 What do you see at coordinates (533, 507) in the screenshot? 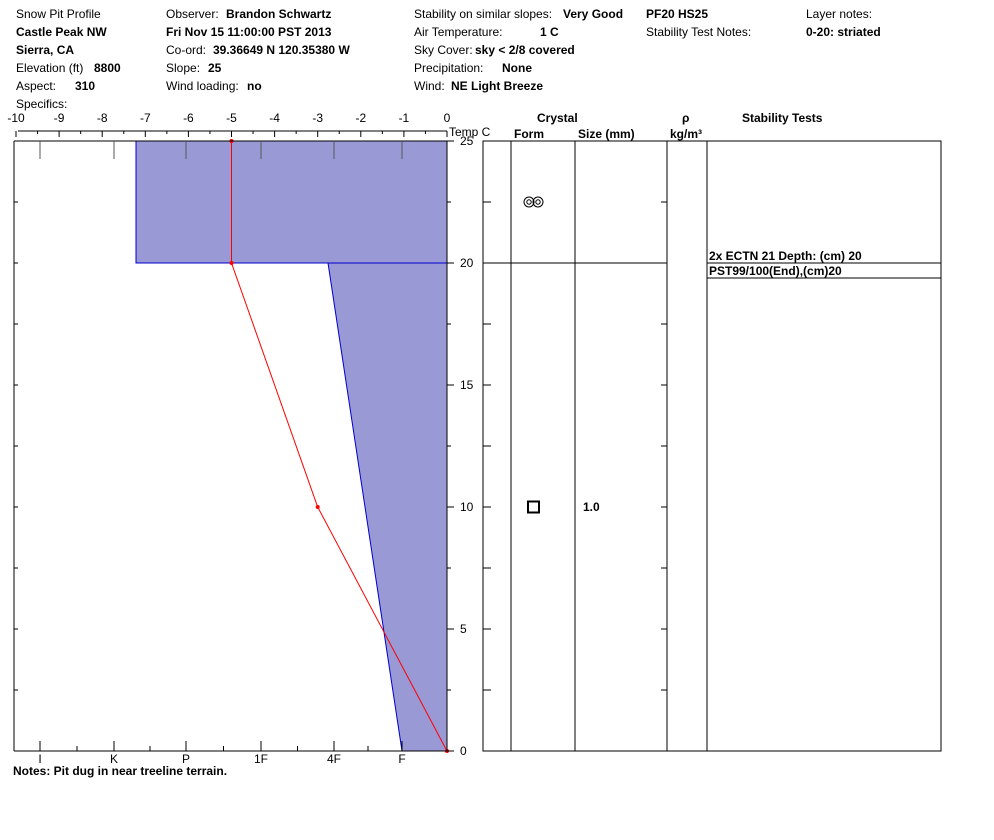
I see `faceted-crystal-icon` at bounding box center [533, 507].